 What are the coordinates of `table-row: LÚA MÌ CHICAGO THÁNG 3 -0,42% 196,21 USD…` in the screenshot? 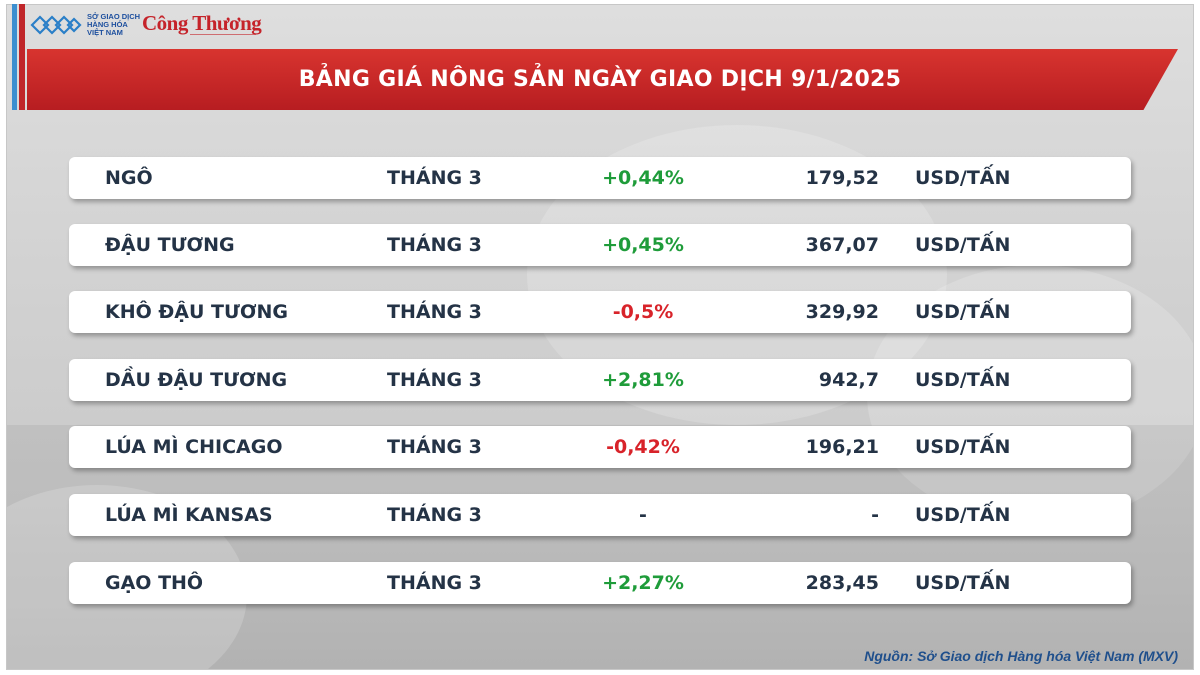 It's located at (600, 447).